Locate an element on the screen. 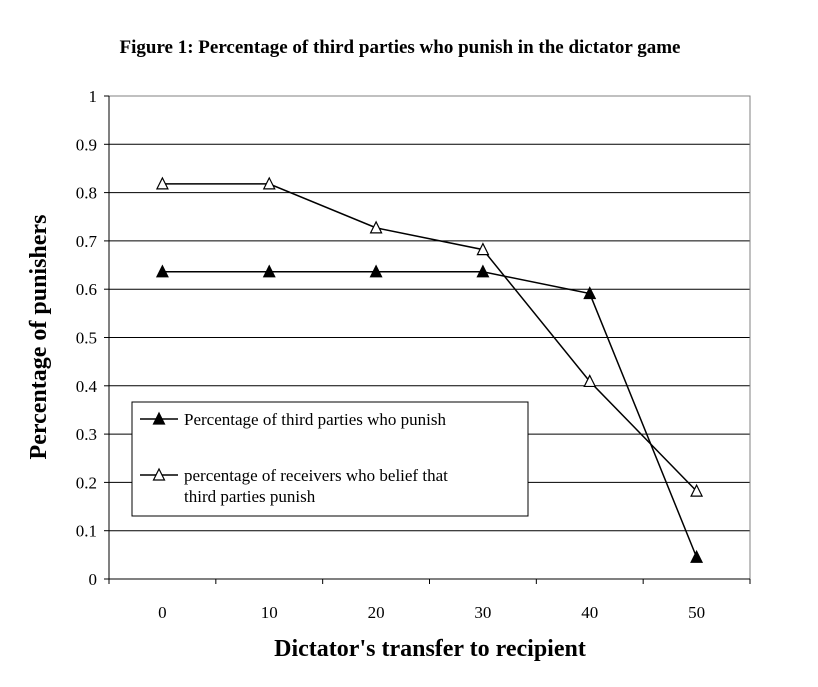 The height and width of the screenshot is (687, 818). legend-box is located at coordinates (330, 459).